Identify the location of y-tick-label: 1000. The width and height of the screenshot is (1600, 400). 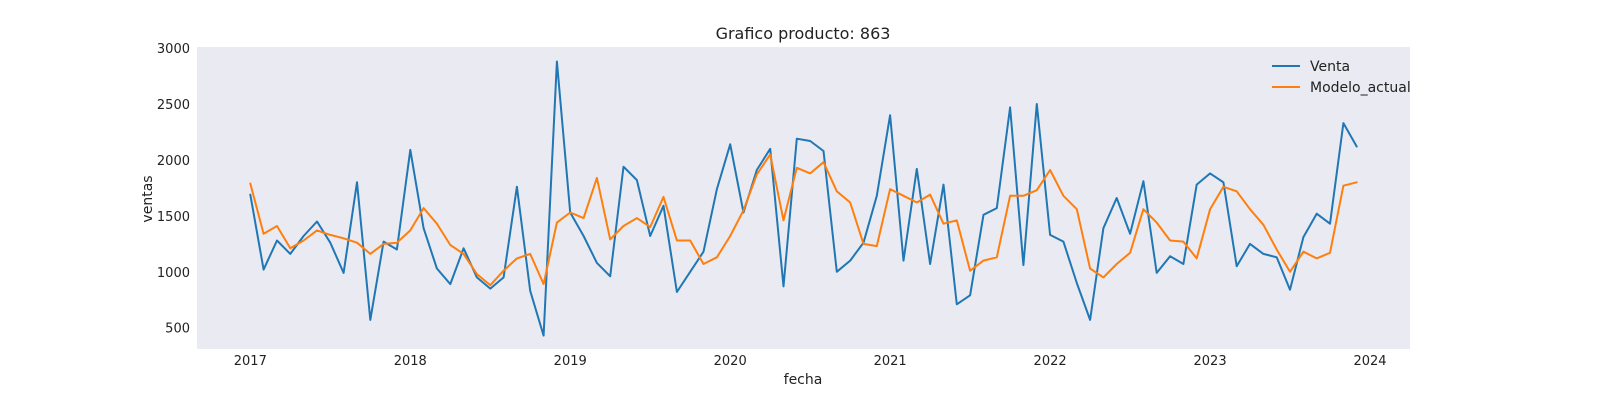
(173, 273).